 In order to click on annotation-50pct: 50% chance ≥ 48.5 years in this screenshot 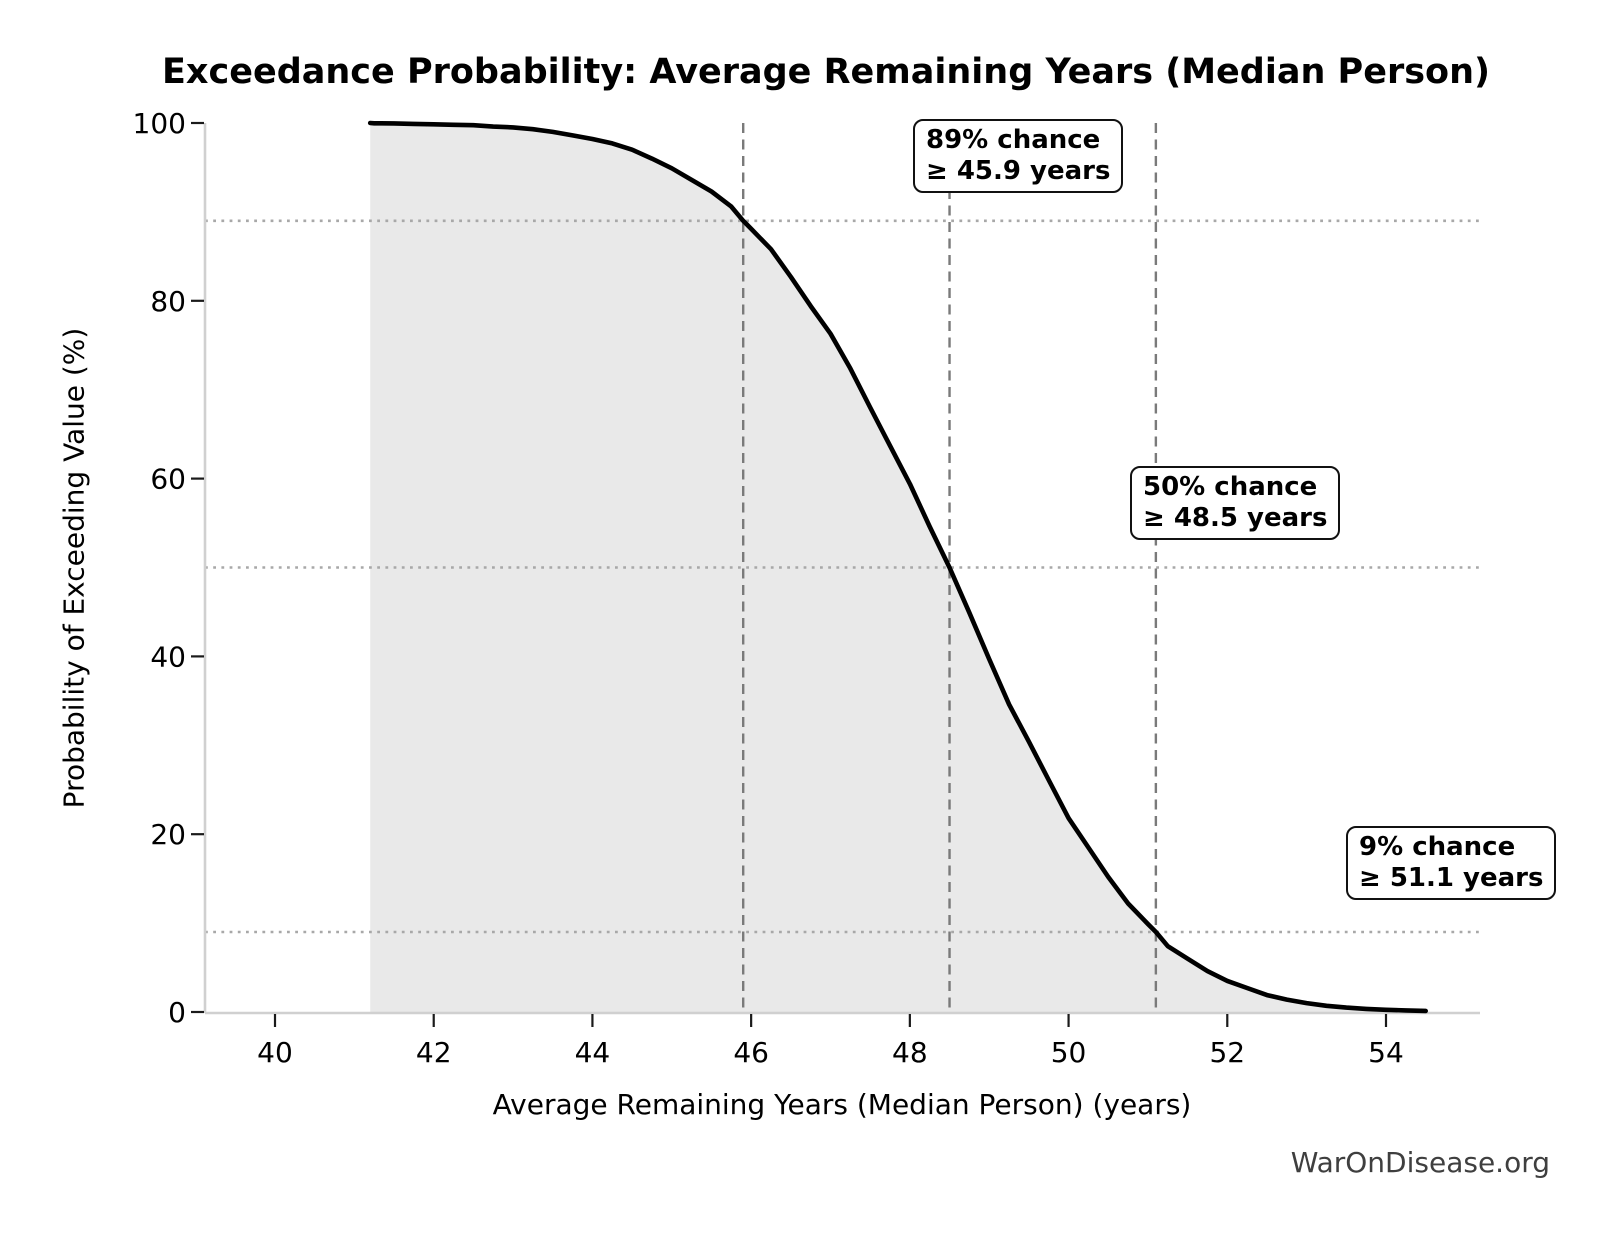, I will do `click(1235, 503)`.